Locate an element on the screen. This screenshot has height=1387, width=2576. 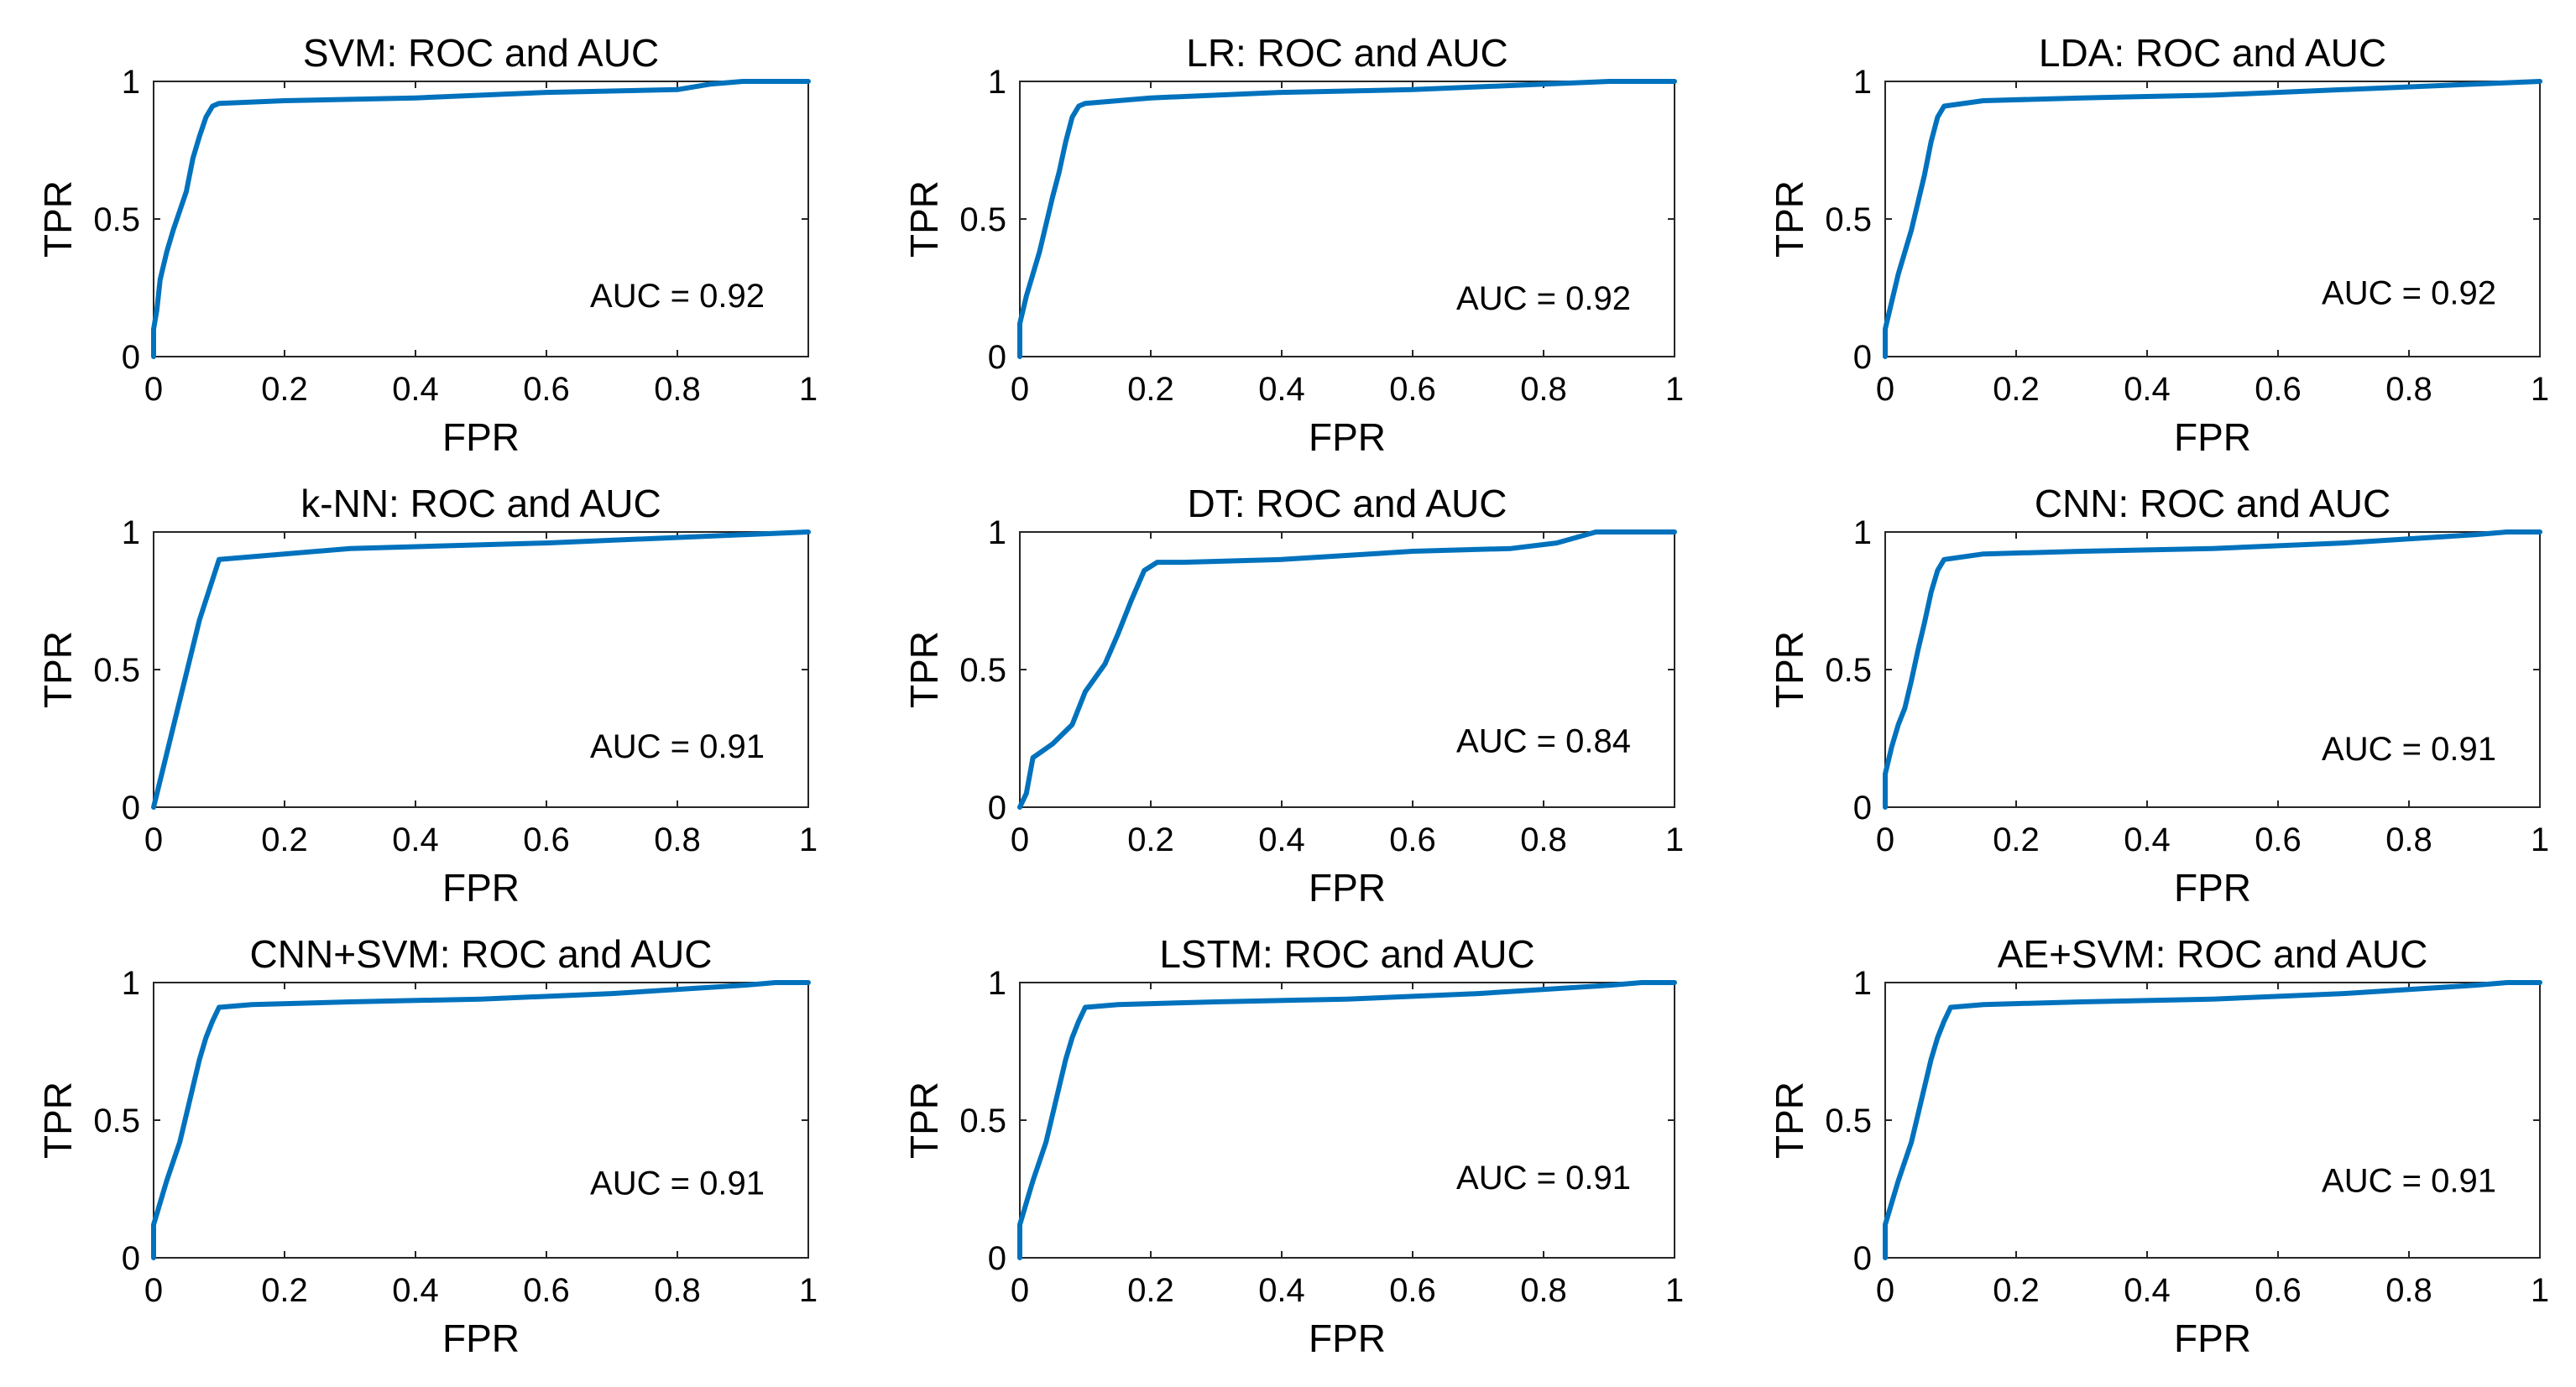
subplot-title: LDA: ROC and AUC is located at coordinates (2212, 53).